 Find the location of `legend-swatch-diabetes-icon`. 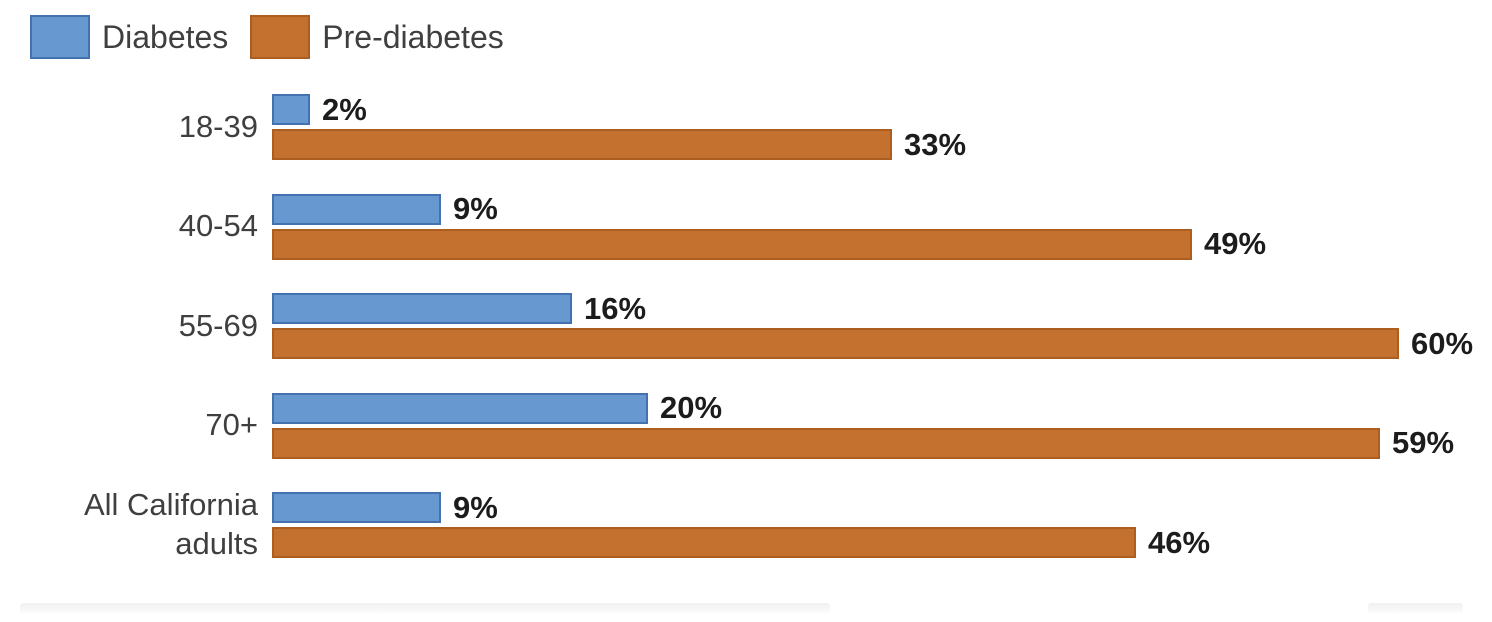

legend-swatch-diabetes-icon is located at coordinates (60, 37).